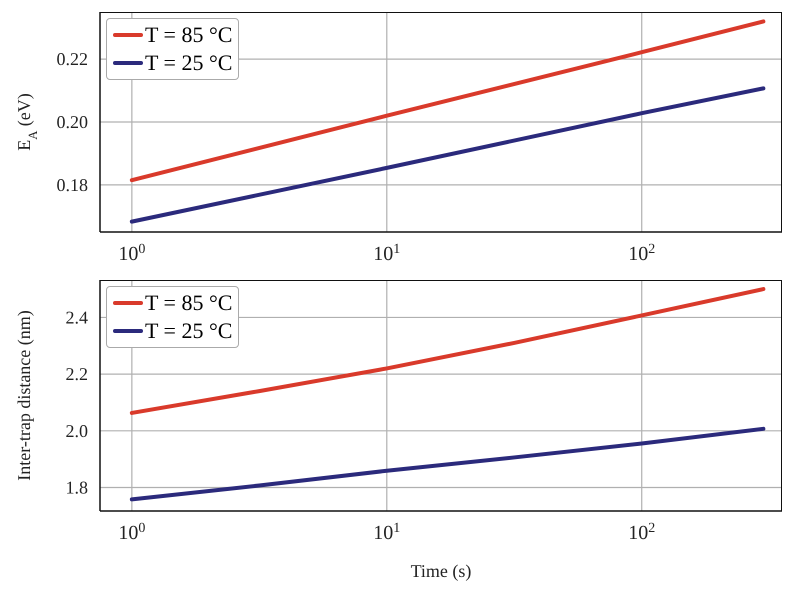 Image resolution: width=788 pixels, height=593 pixels. I want to click on y-tick-label: 2.4, so click(77, 317).